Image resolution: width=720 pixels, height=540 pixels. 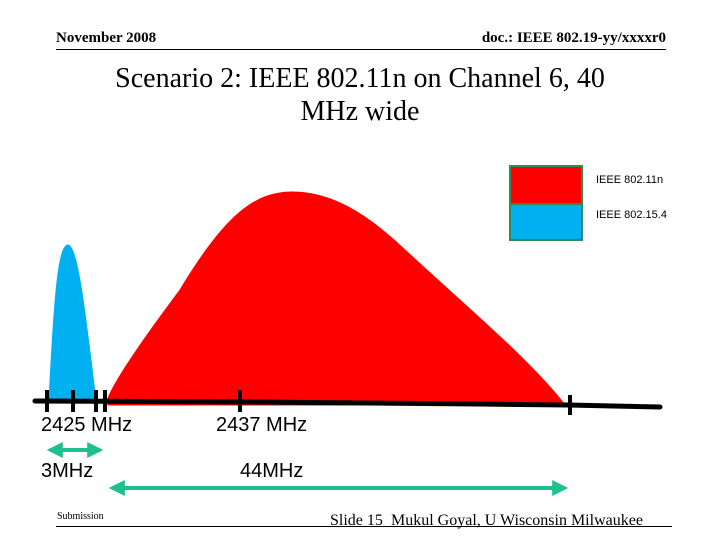 What do you see at coordinates (630, 180) in the screenshot?
I see `legend-label-80211n: IEEE 802.11n` at bounding box center [630, 180].